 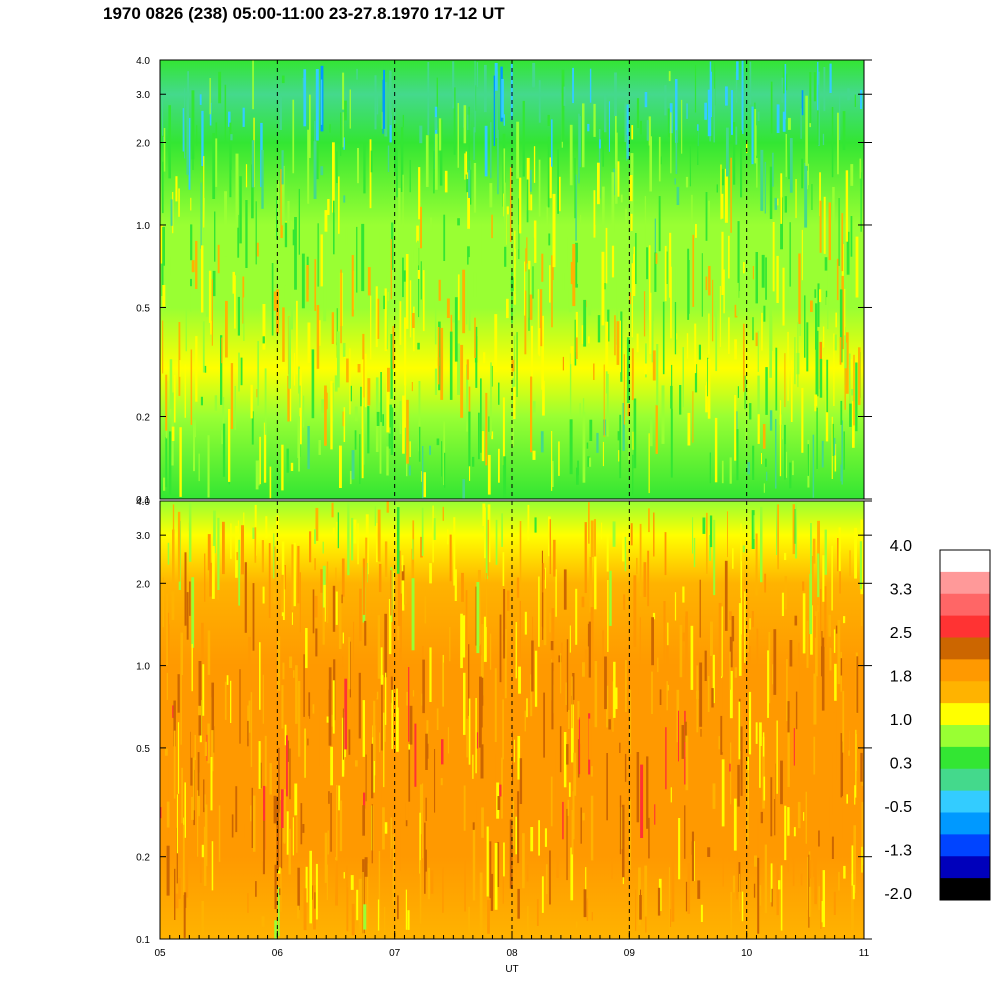 I want to click on colorbar-swatch, so click(x=965, y=583).